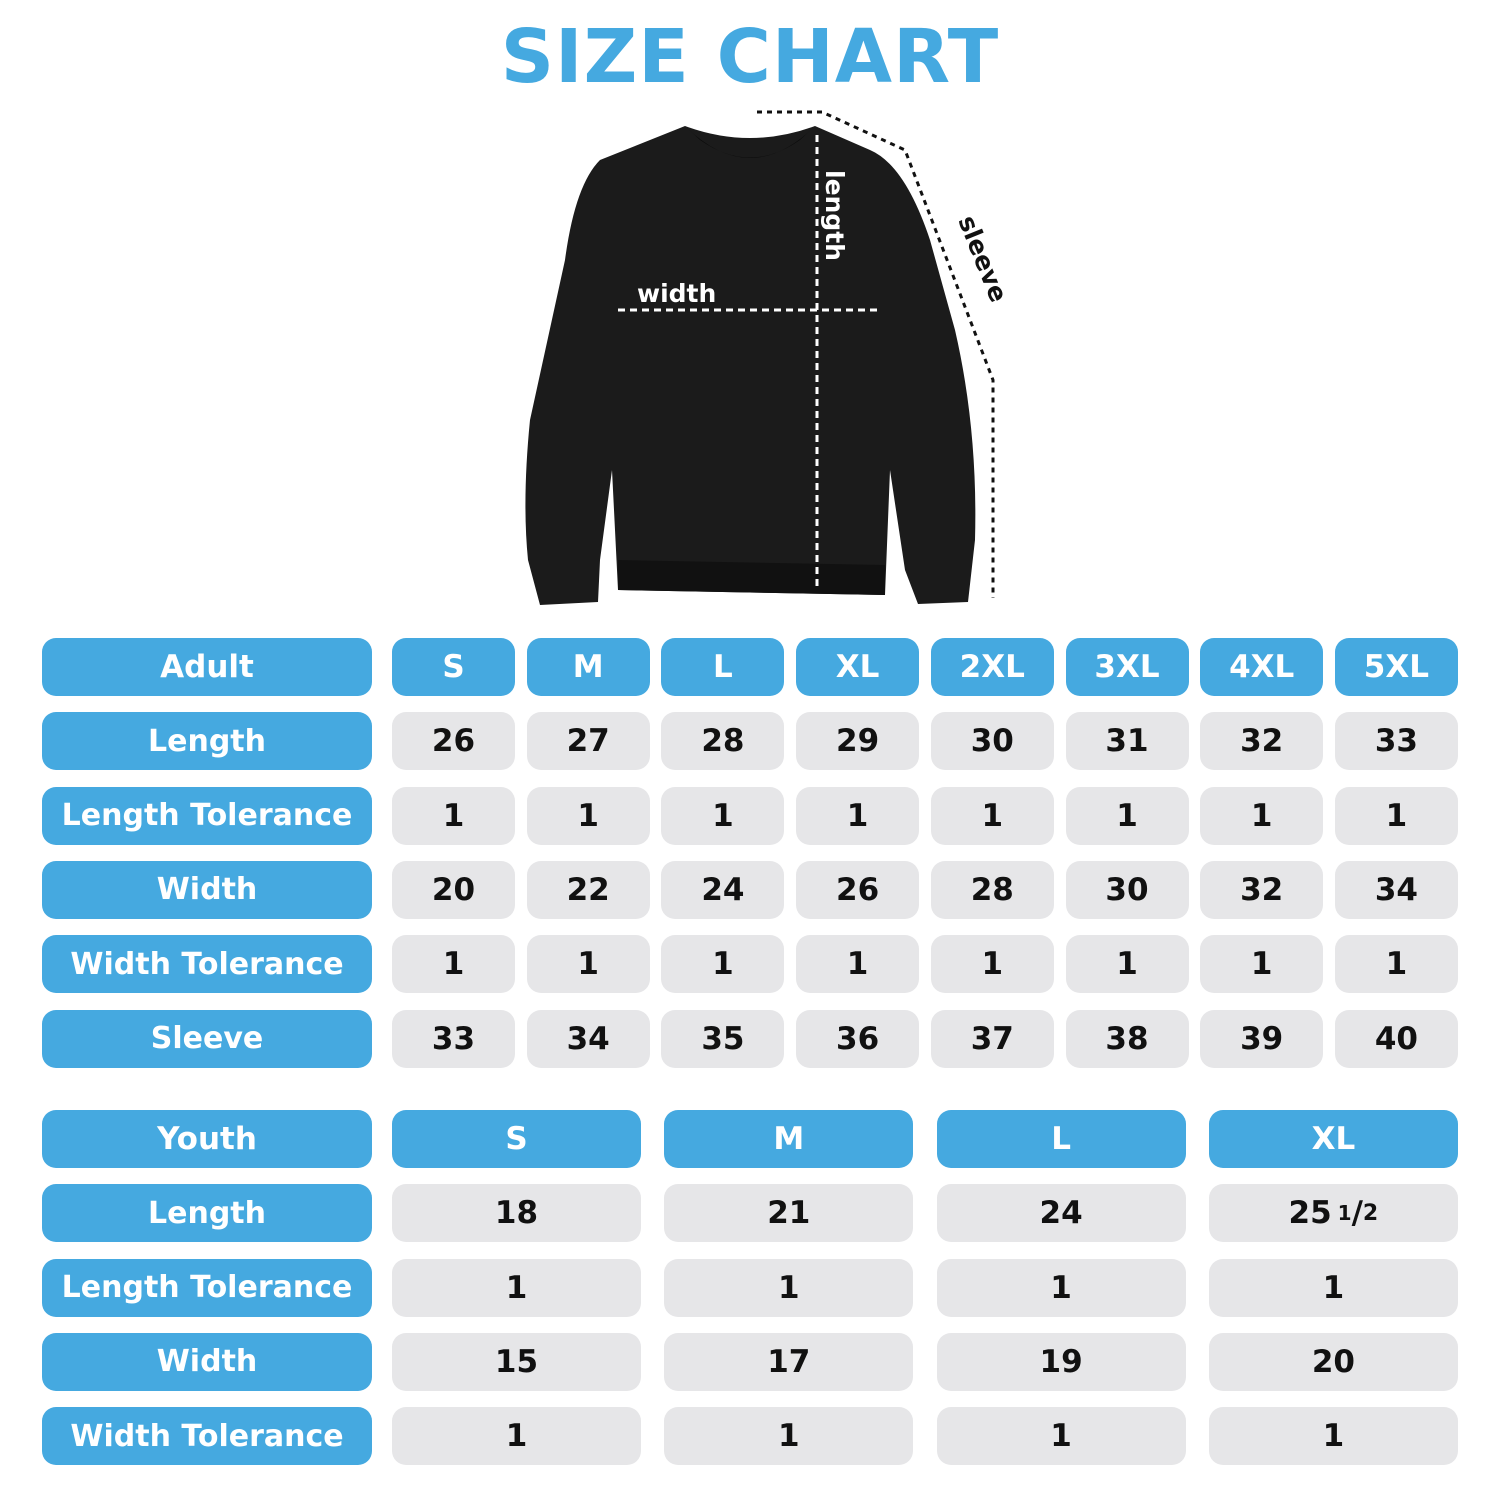 The height and width of the screenshot is (1500, 1500). I want to click on size-header-3xl: 3XL, so click(1127, 667).